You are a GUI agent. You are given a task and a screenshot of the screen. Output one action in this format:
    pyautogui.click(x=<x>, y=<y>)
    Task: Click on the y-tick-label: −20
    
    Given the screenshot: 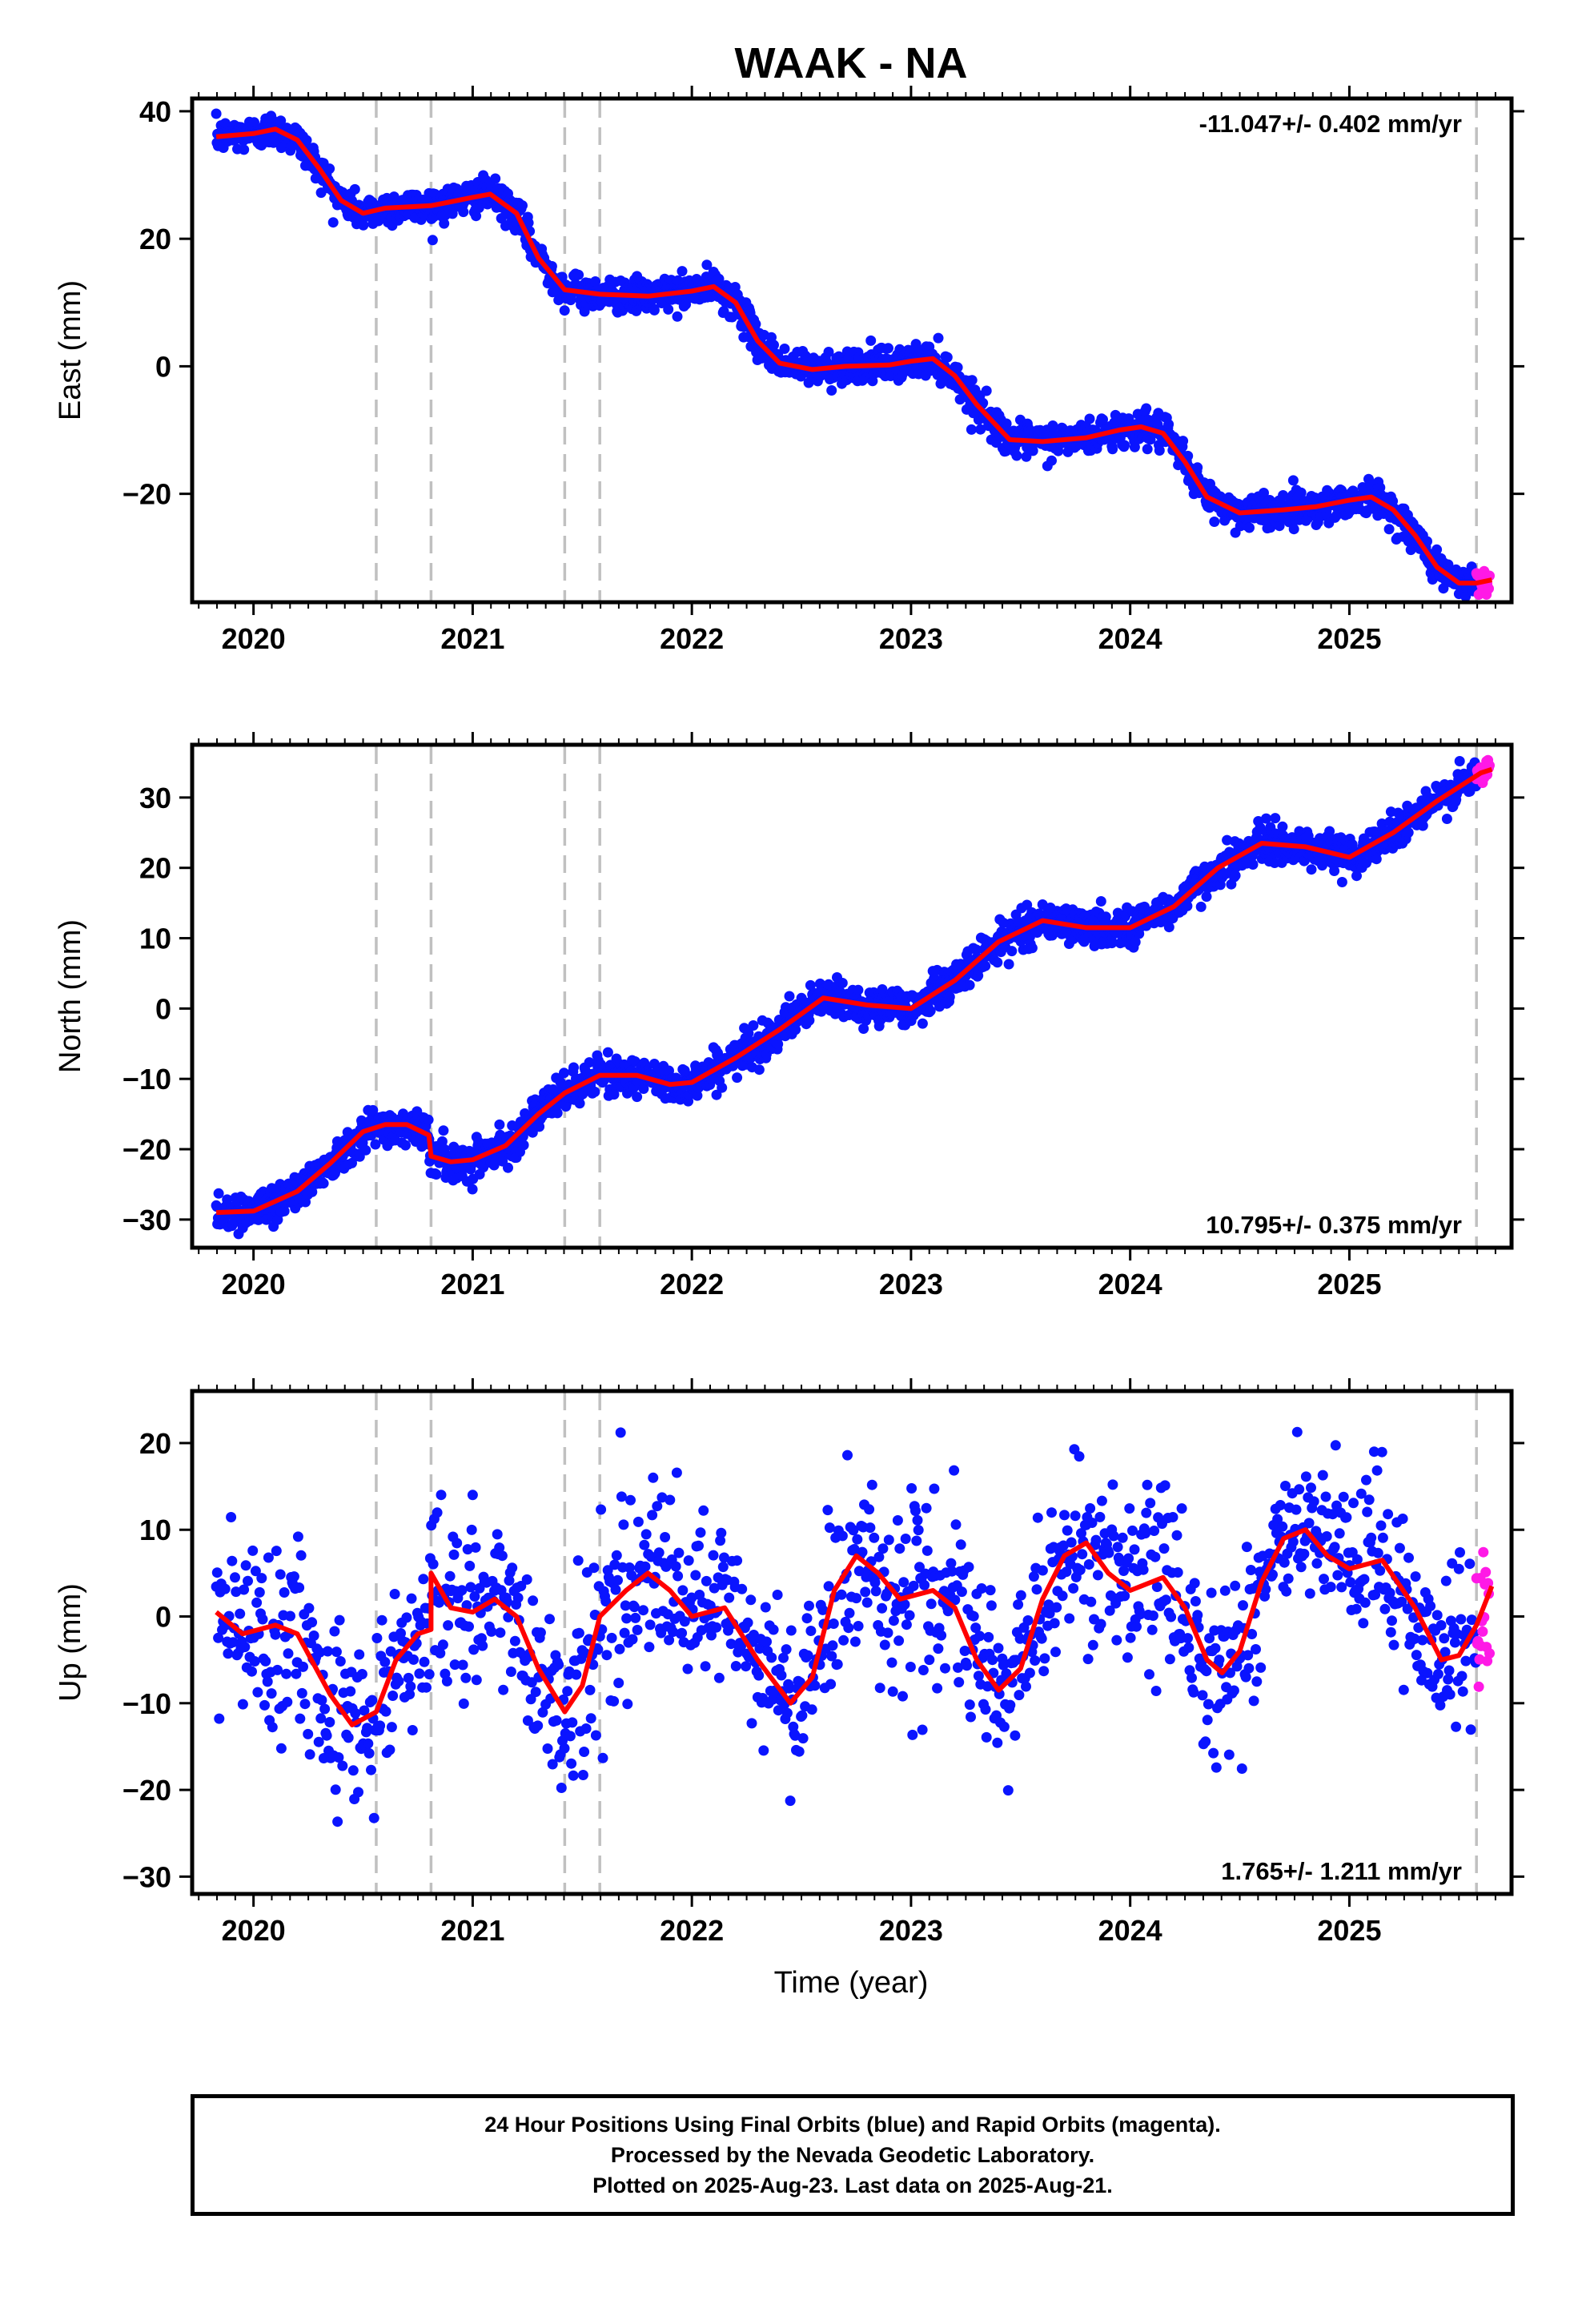 What is the action you would take?
    pyautogui.click(x=146, y=494)
    